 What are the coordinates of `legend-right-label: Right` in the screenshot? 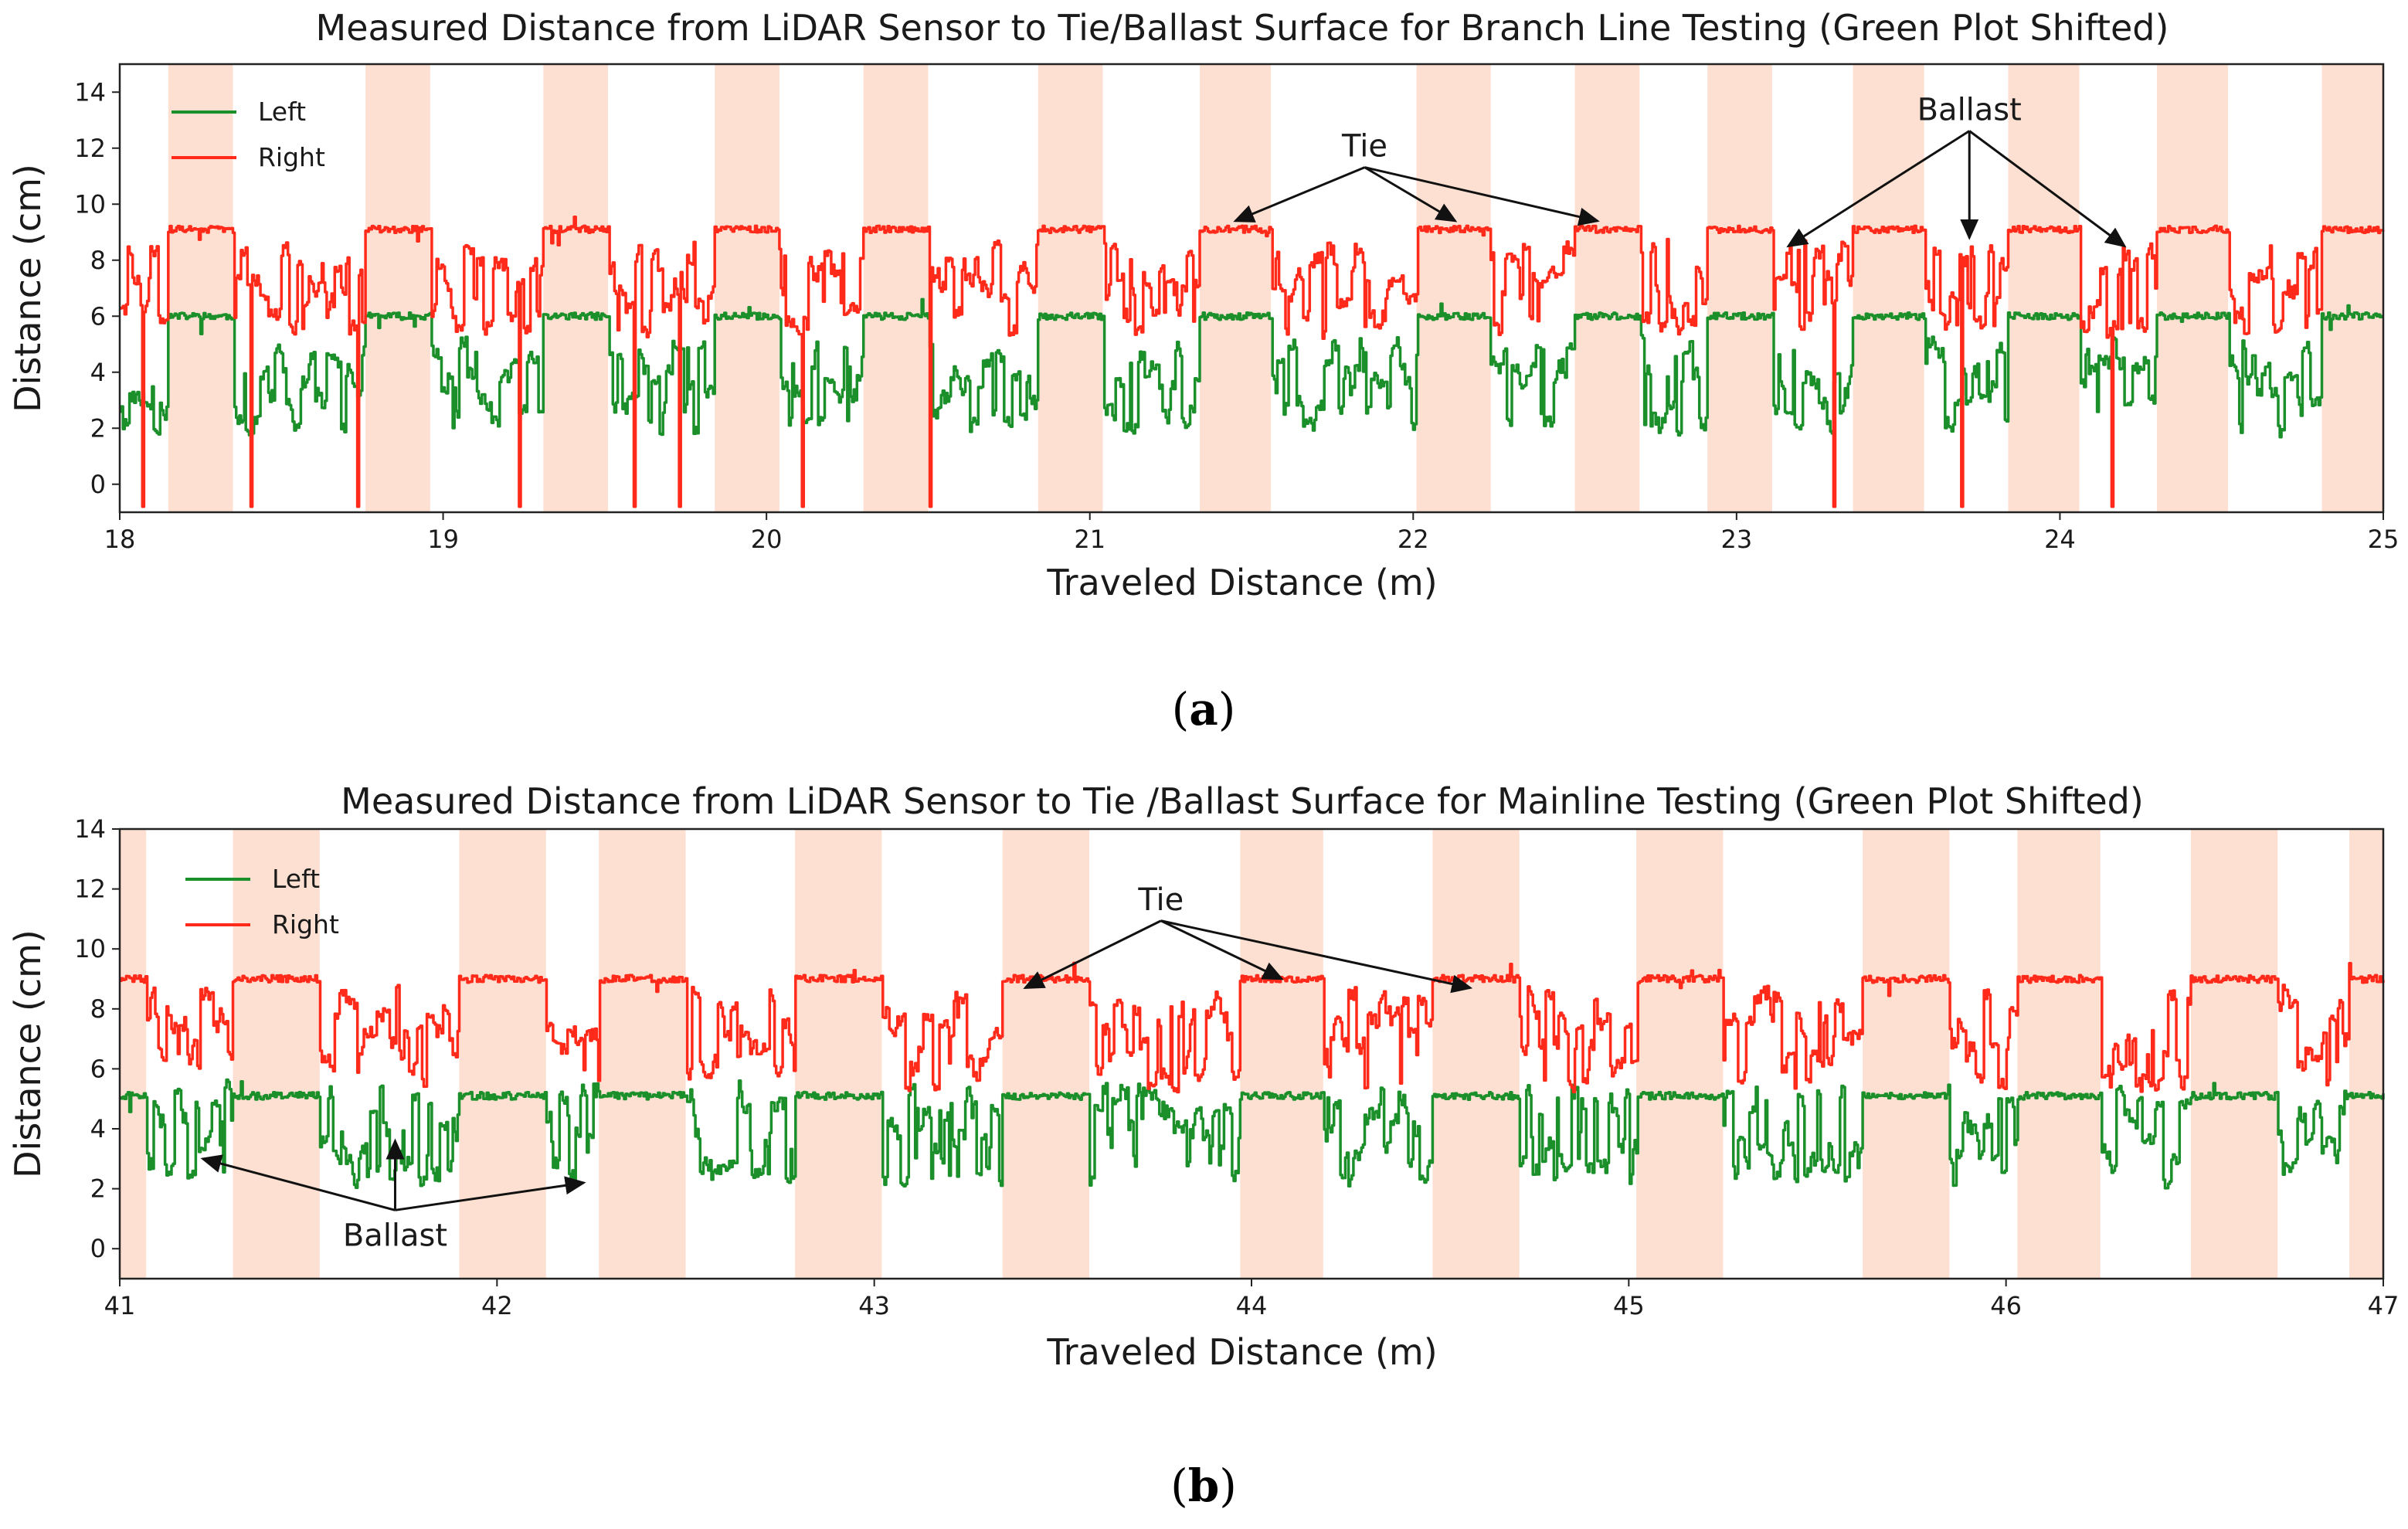 It's located at (291, 157).